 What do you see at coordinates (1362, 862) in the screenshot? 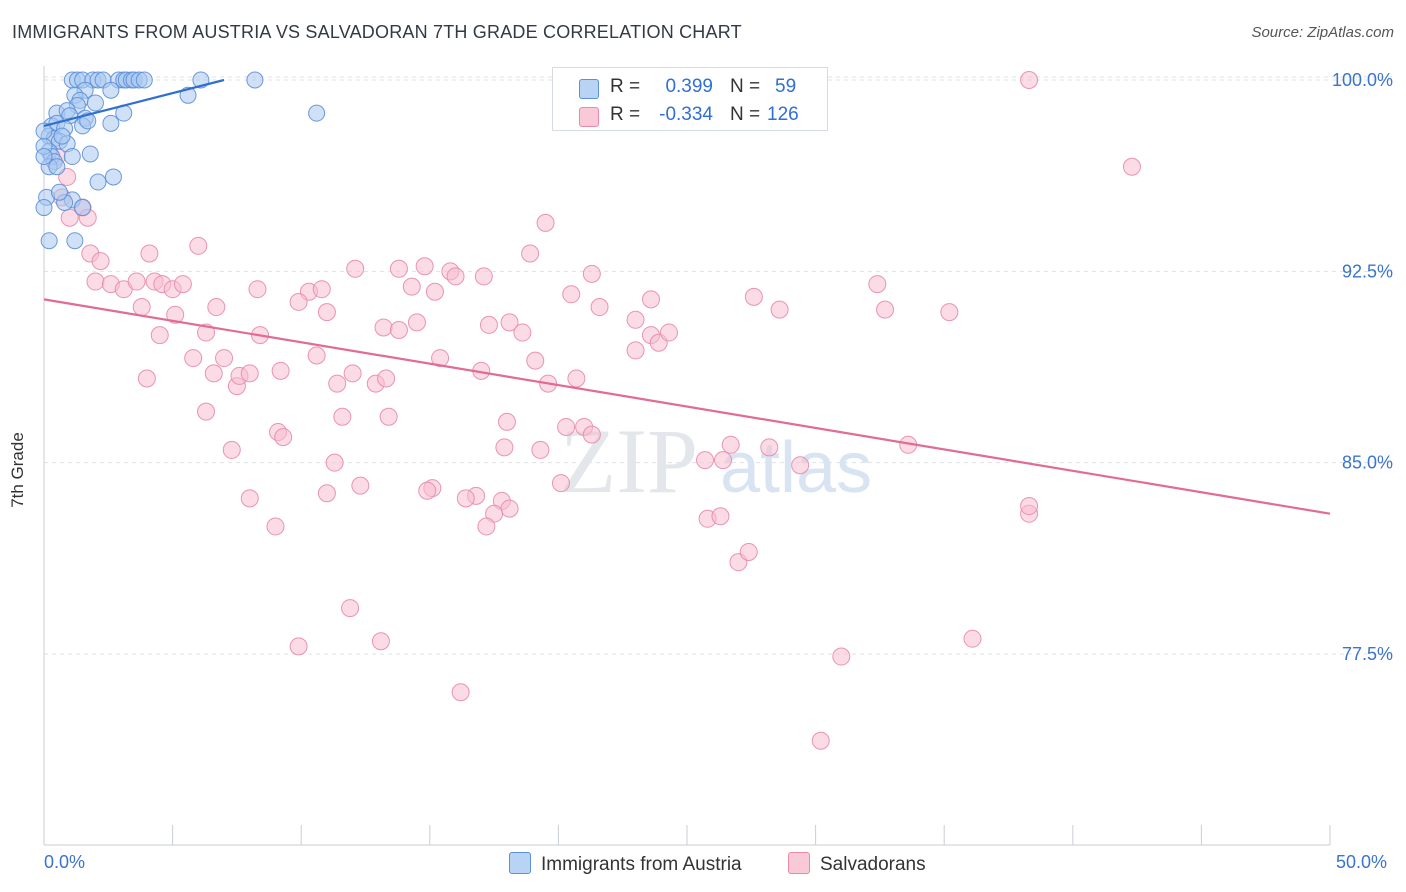
I see `x-tick-label-max: 50.0%` at bounding box center [1362, 862].